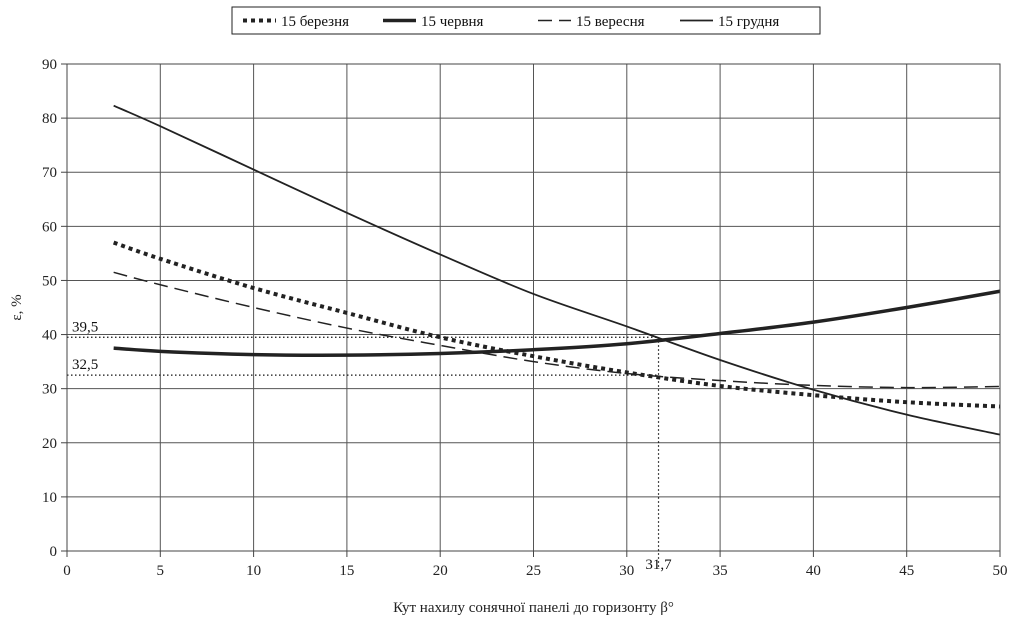 The width and height of the screenshot is (1012, 628). What do you see at coordinates (49, 173) in the screenshot?
I see `y-tick-label: 70` at bounding box center [49, 173].